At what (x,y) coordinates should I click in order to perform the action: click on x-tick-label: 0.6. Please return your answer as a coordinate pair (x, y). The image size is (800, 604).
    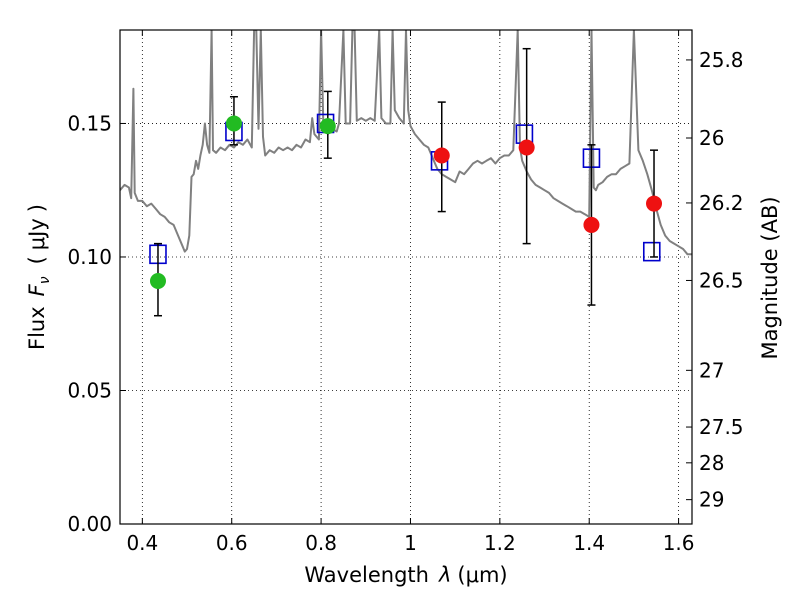
    Looking at the image, I should click on (232, 543).